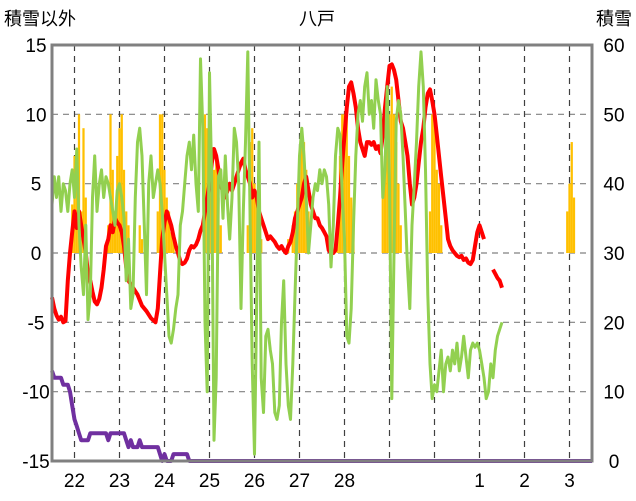  I want to click on right-tick-label: 10, so click(613, 393).